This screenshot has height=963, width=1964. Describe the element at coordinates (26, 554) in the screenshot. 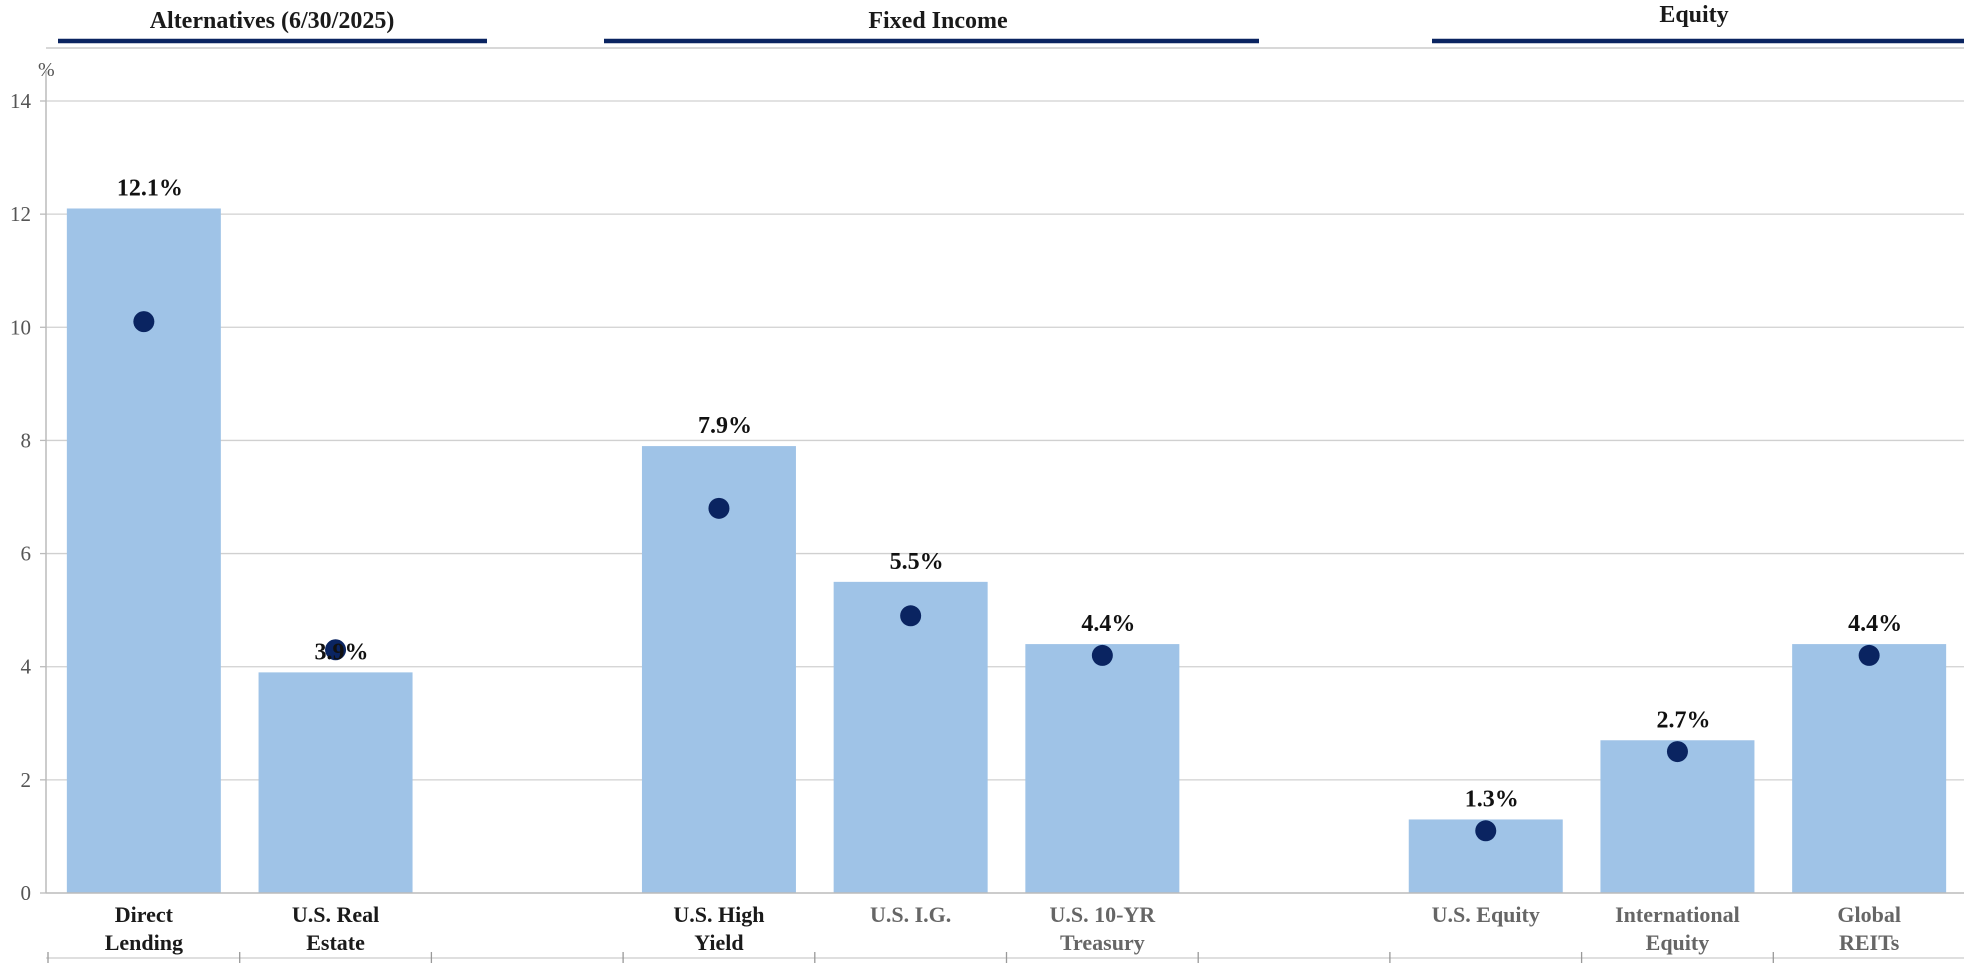

I see `y-tick-label-6: 6` at that location.